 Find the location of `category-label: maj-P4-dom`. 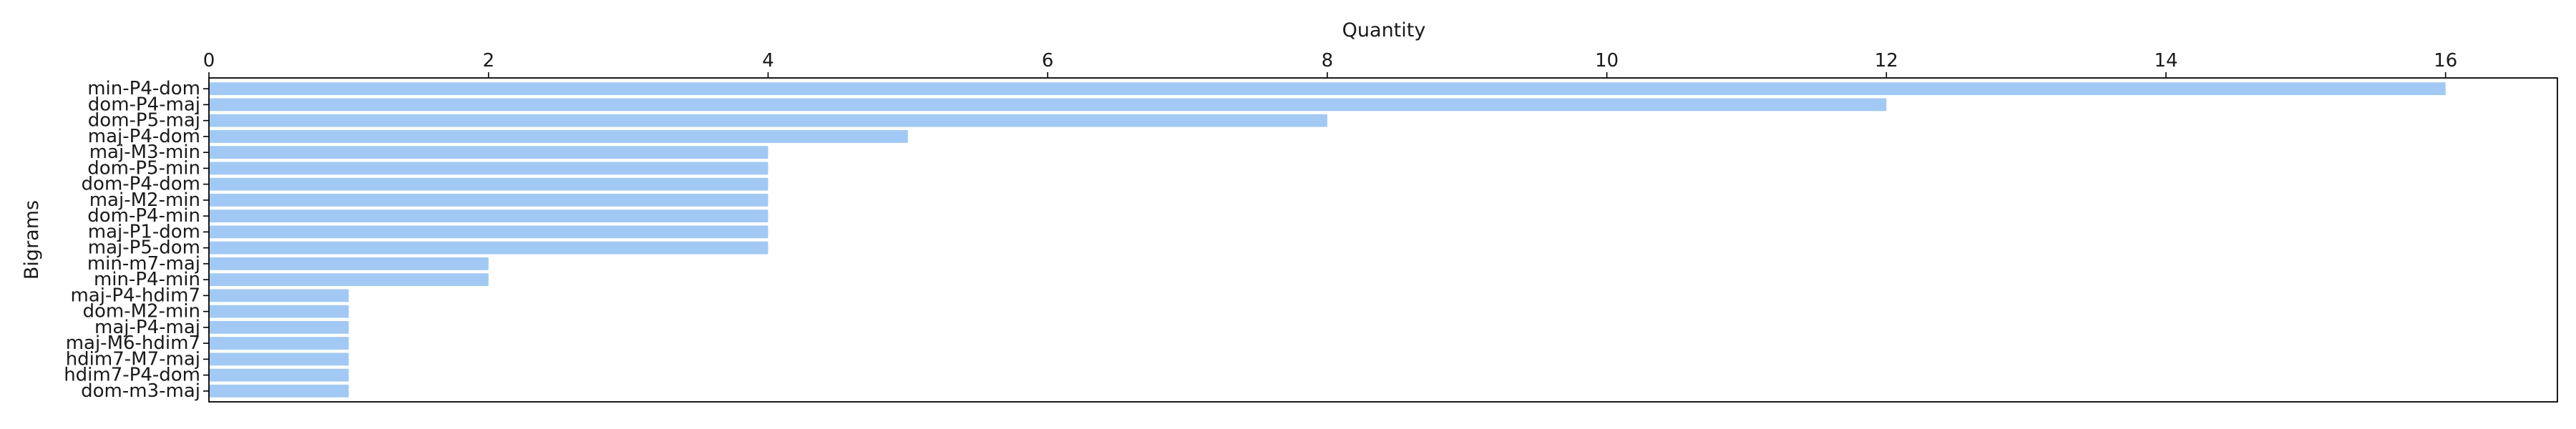

category-label: maj-P4-dom is located at coordinates (144, 136).